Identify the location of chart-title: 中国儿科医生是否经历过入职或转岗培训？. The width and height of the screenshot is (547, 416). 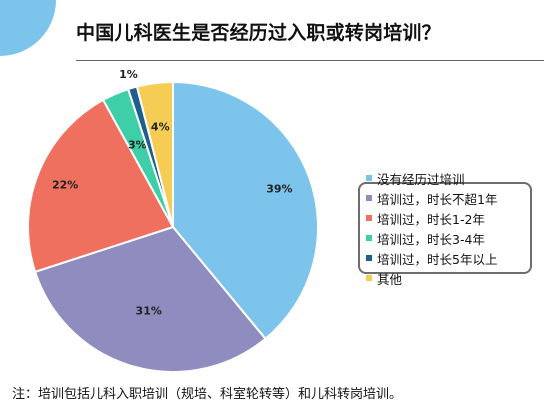
(258, 33).